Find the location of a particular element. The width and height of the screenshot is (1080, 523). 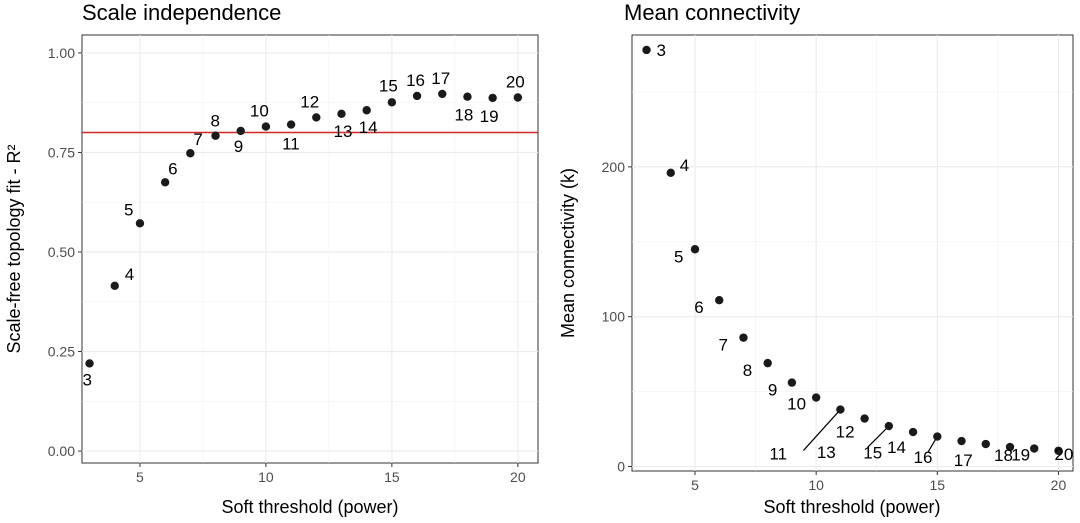

point-label: 19 is located at coordinates (489, 116).